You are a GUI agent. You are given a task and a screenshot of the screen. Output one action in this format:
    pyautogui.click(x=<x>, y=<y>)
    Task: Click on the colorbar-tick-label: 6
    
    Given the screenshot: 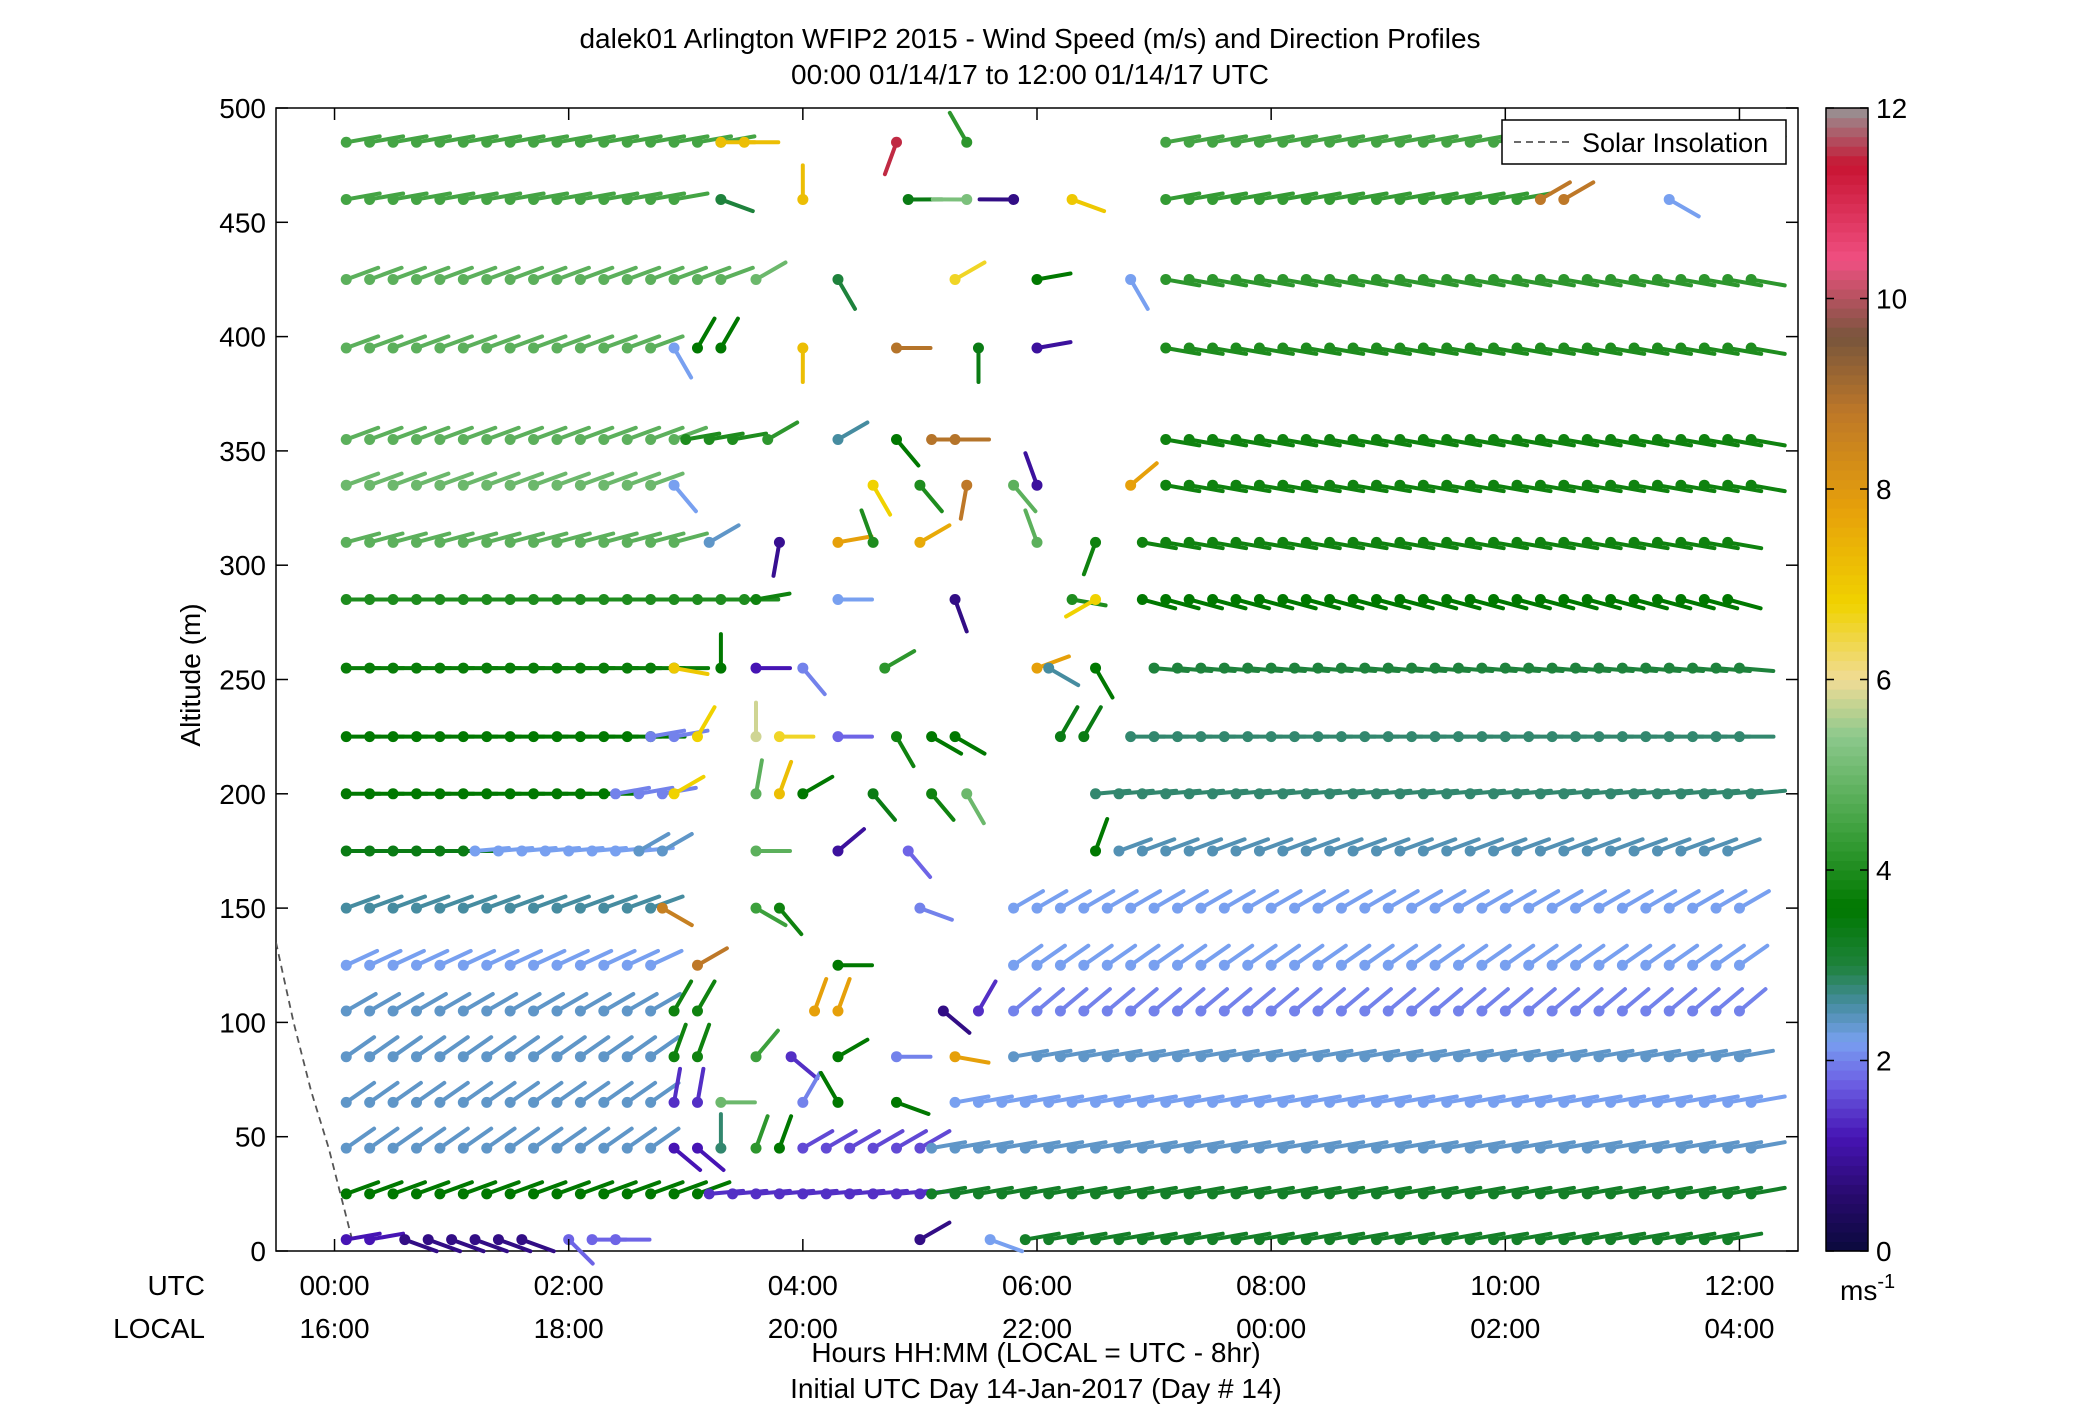 What is the action you would take?
    pyautogui.click(x=1884, y=680)
    